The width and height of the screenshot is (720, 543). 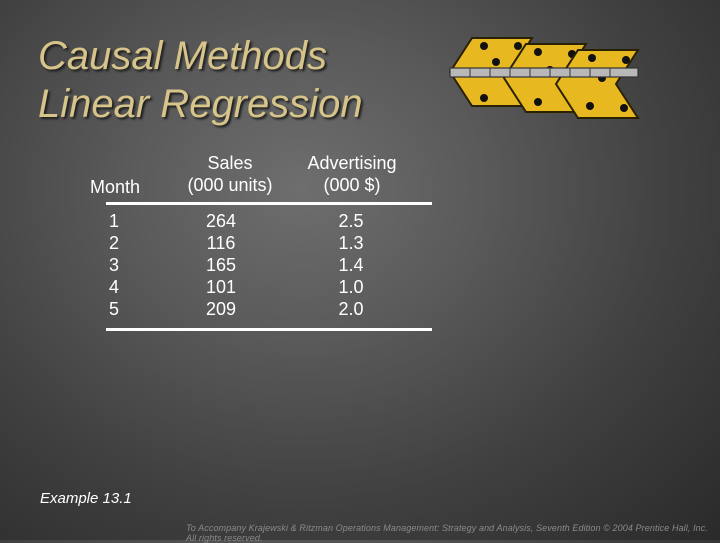 What do you see at coordinates (221, 287) in the screenshot?
I see `table-cell: 101` at bounding box center [221, 287].